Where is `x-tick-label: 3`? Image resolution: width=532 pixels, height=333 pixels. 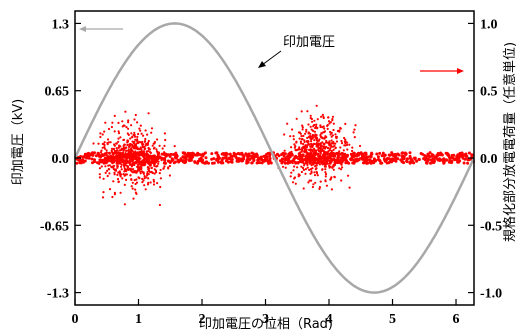
x-tick-label: 3 is located at coordinates (265, 319).